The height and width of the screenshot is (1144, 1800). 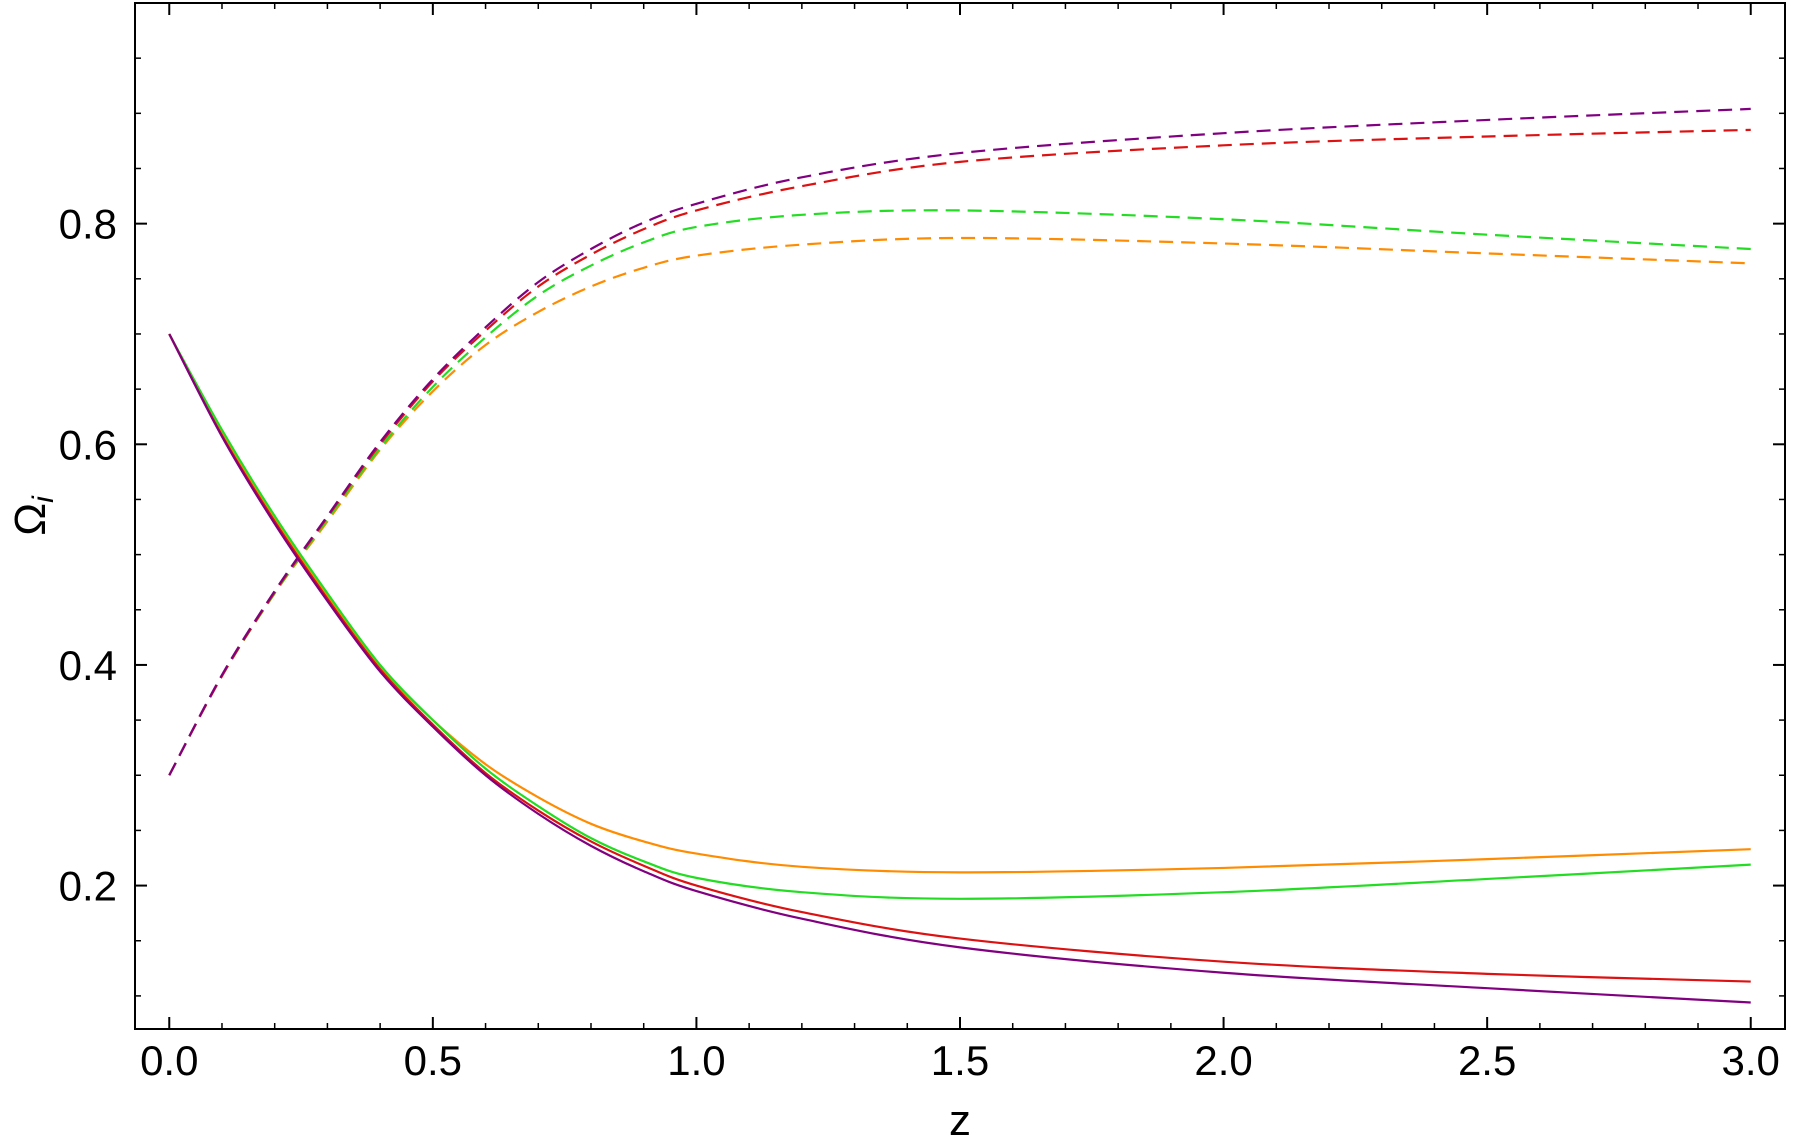 I want to click on x-tick-label: 2.0, so click(x=1223, y=1060).